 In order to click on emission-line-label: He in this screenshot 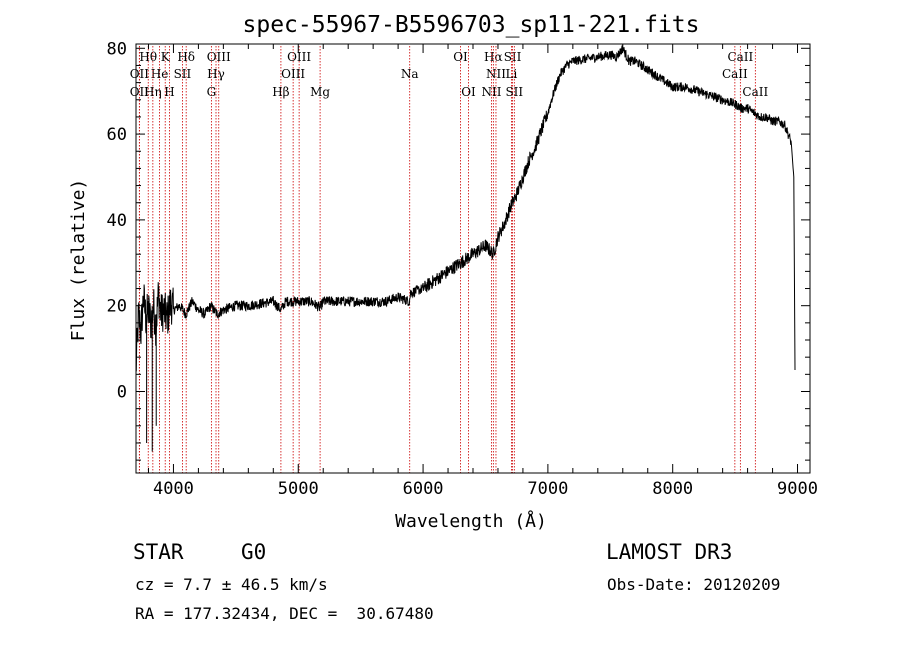, I will do `click(160, 74)`.